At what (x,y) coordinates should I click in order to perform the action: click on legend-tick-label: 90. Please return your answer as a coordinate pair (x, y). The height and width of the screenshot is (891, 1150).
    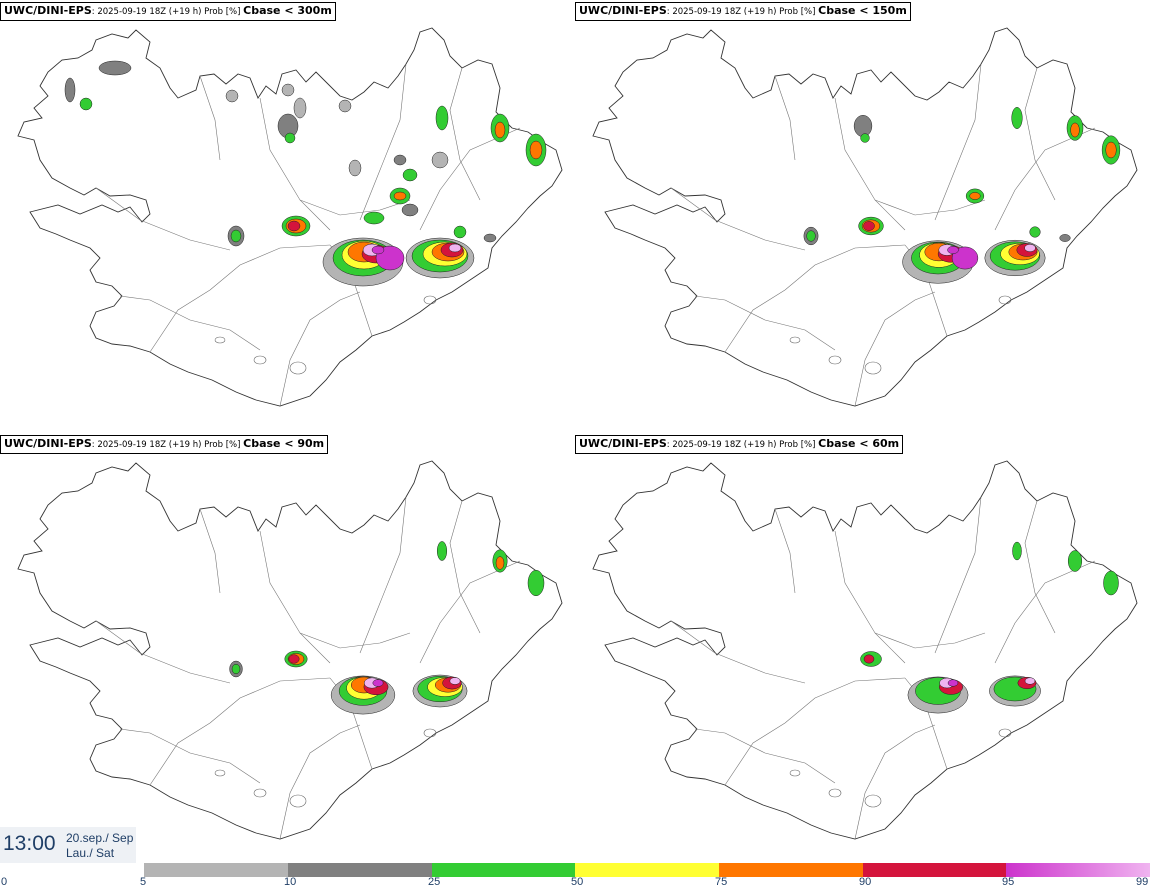
    Looking at the image, I should click on (865, 882).